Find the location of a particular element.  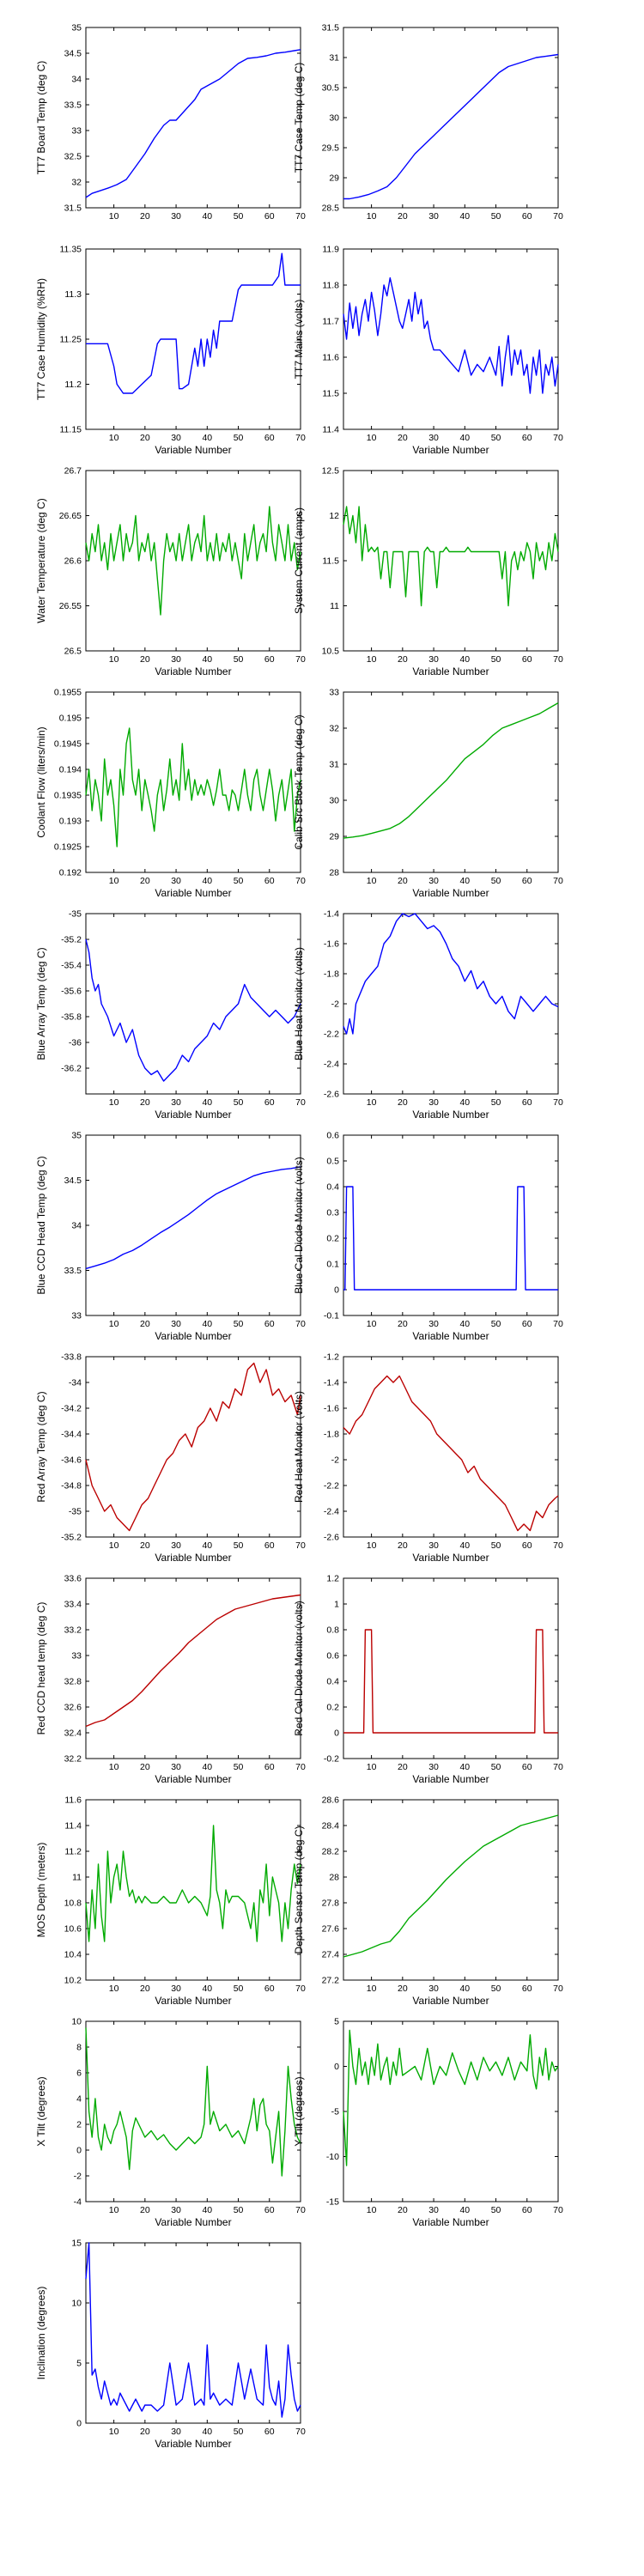

y-tick-label: -0.2 is located at coordinates (332, 1760).